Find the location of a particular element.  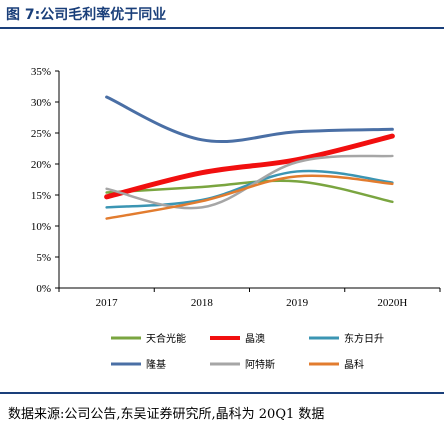

chart-title: 图 7:公司毛利率优于同业 is located at coordinates (86, 15).